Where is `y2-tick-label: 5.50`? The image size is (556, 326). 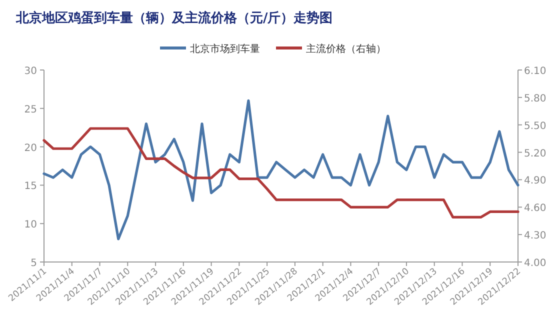 y2-tick-label: 5.50 is located at coordinates (535, 126).